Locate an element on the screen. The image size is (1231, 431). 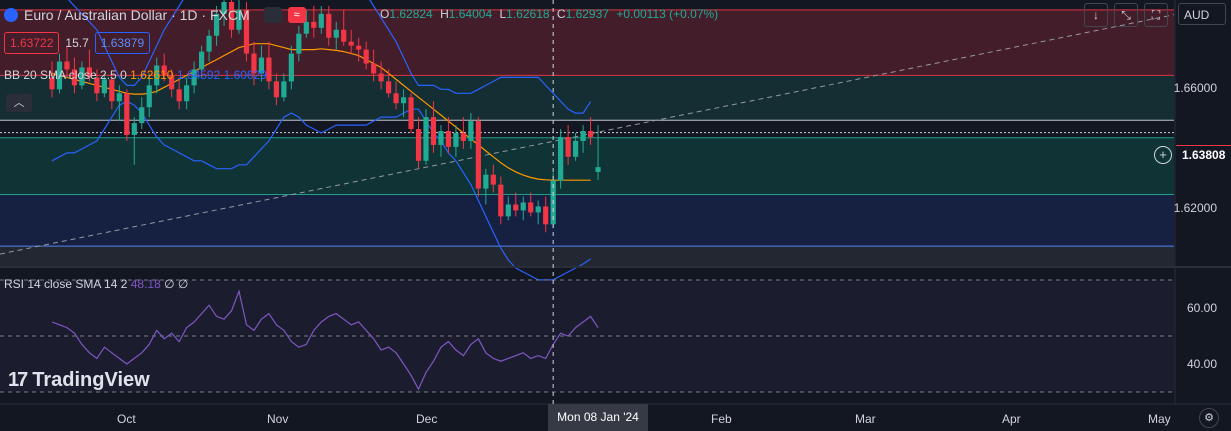
sell-button: 1.63722 is located at coordinates (32, 43).